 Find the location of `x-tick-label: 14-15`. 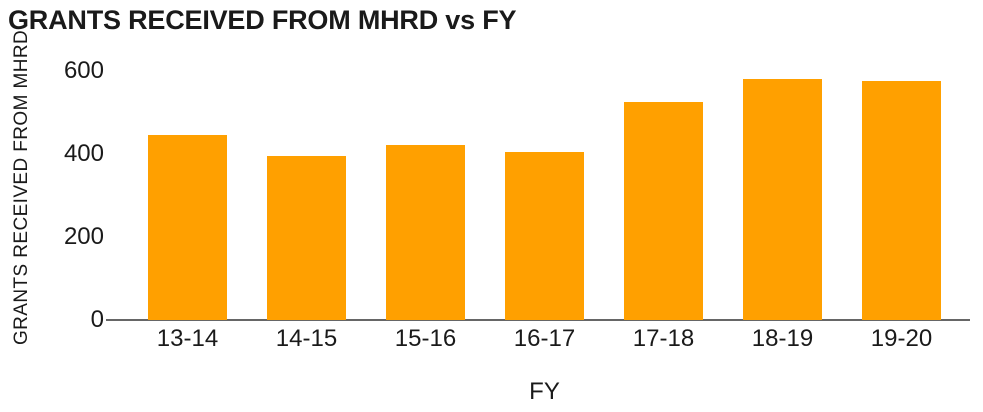

x-tick-label: 14-15 is located at coordinates (306, 338).